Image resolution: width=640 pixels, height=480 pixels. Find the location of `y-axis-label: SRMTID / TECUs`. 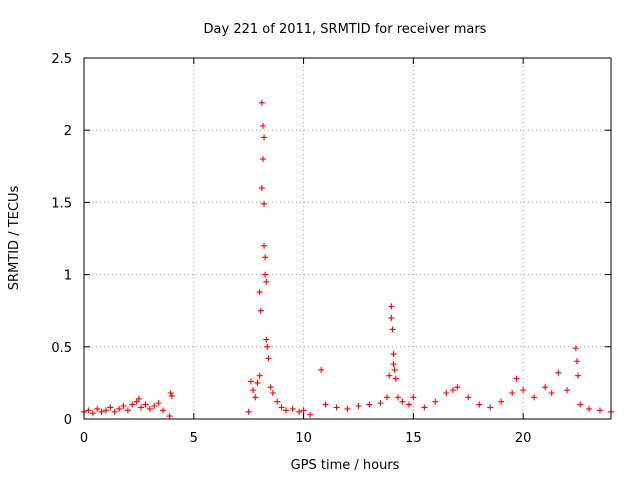

y-axis-label: SRMTID / TECUs is located at coordinates (14, 238).